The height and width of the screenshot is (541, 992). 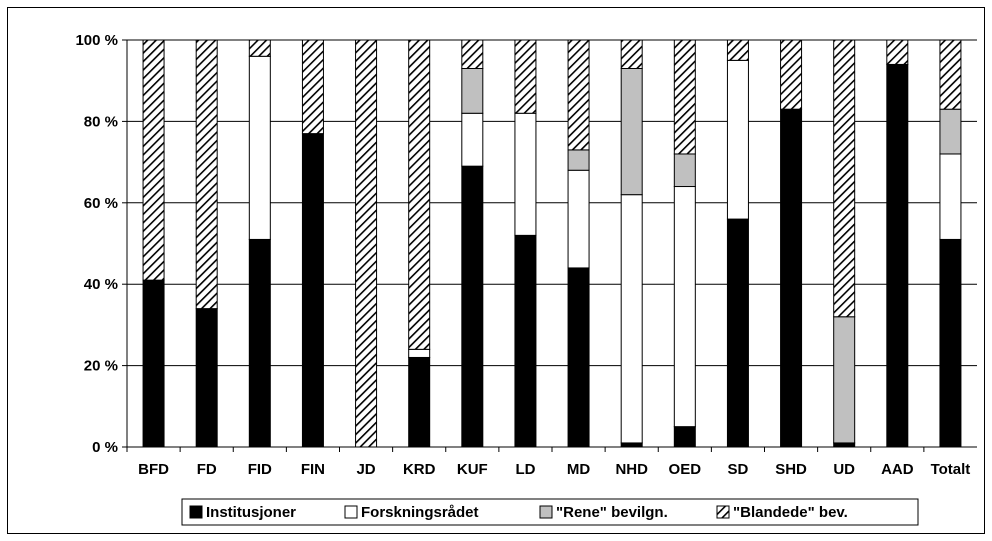 What do you see at coordinates (260, 469) in the screenshot?
I see `x-tick-label: FID` at bounding box center [260, 469].